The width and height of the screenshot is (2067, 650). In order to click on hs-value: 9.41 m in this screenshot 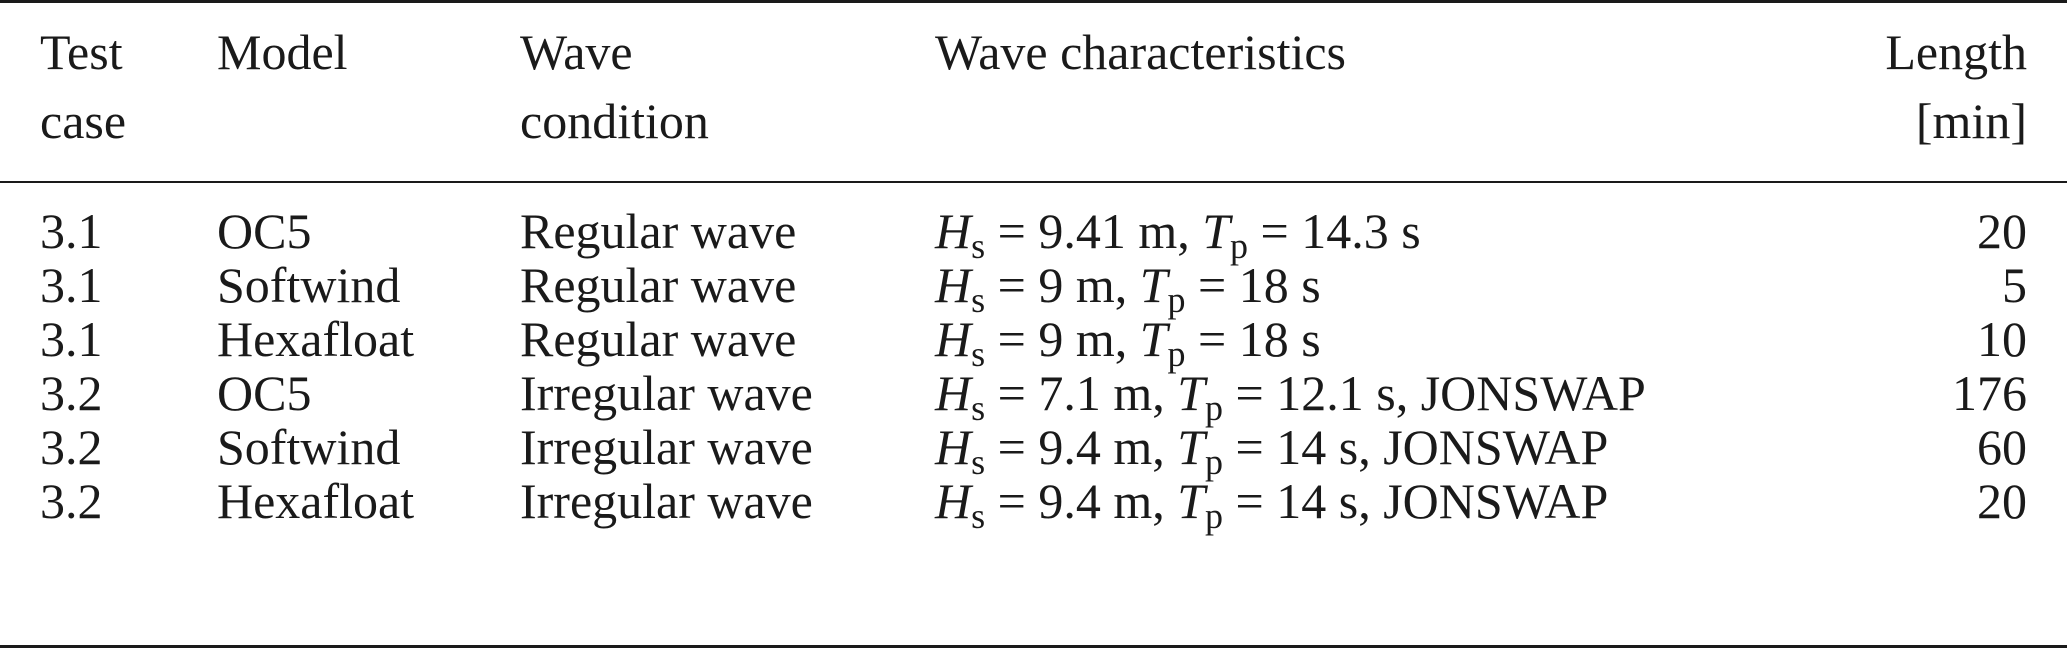, I will do `click(1108, 231)`.